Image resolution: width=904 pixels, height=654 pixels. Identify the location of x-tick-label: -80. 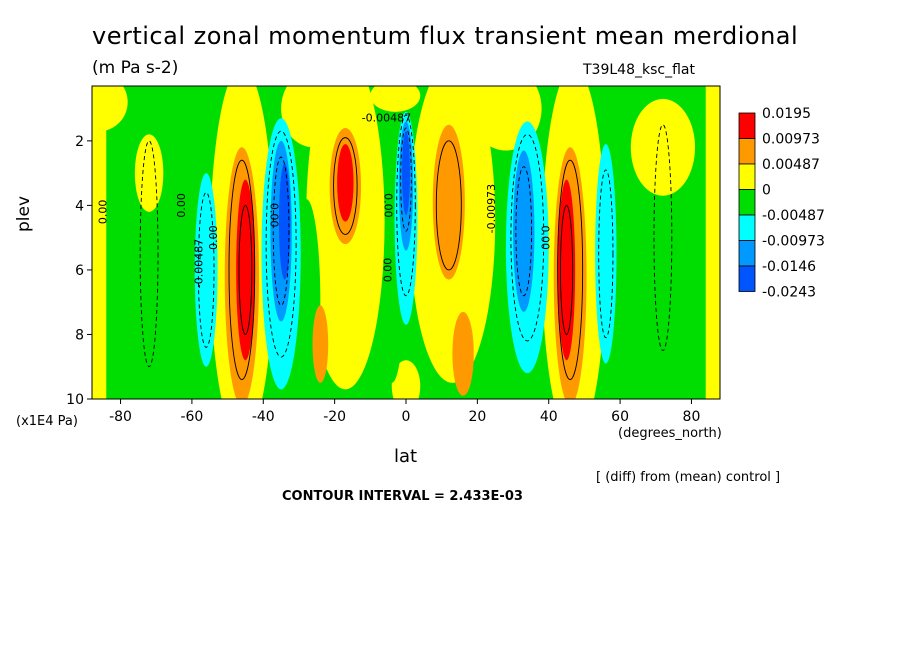
(120, 417).